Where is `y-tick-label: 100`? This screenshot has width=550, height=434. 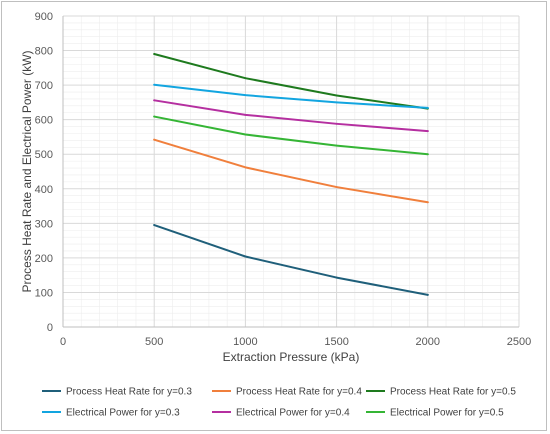
y-tick-label: 100 is located at coordinates (44, 293).